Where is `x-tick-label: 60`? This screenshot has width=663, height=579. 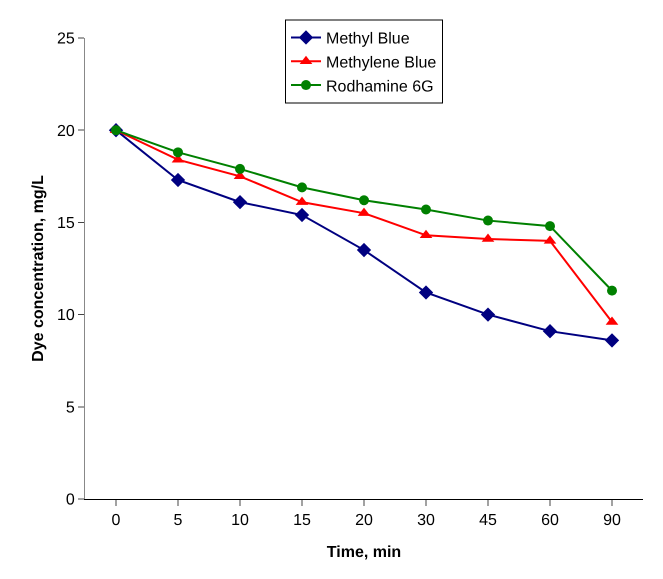
x-tick-label: 60 is located at coordinates (550, 521).